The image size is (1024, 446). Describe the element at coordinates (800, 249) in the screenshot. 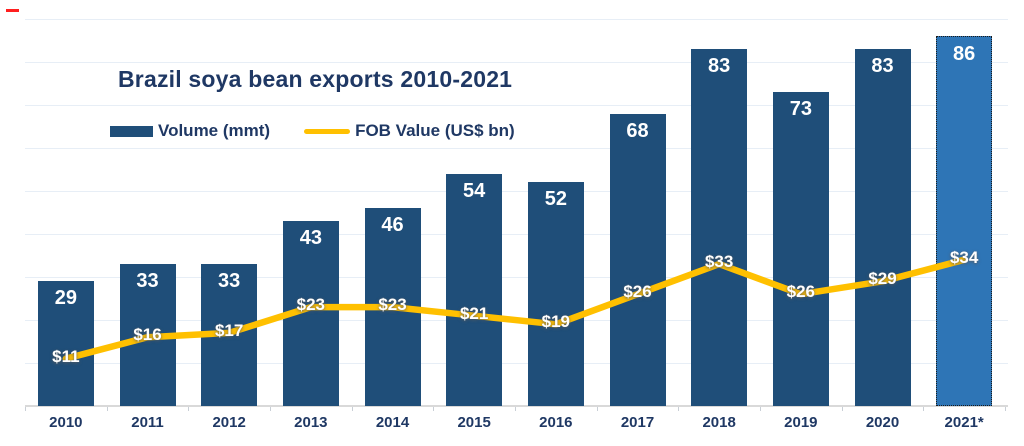

I see `bar: 73` at that location.